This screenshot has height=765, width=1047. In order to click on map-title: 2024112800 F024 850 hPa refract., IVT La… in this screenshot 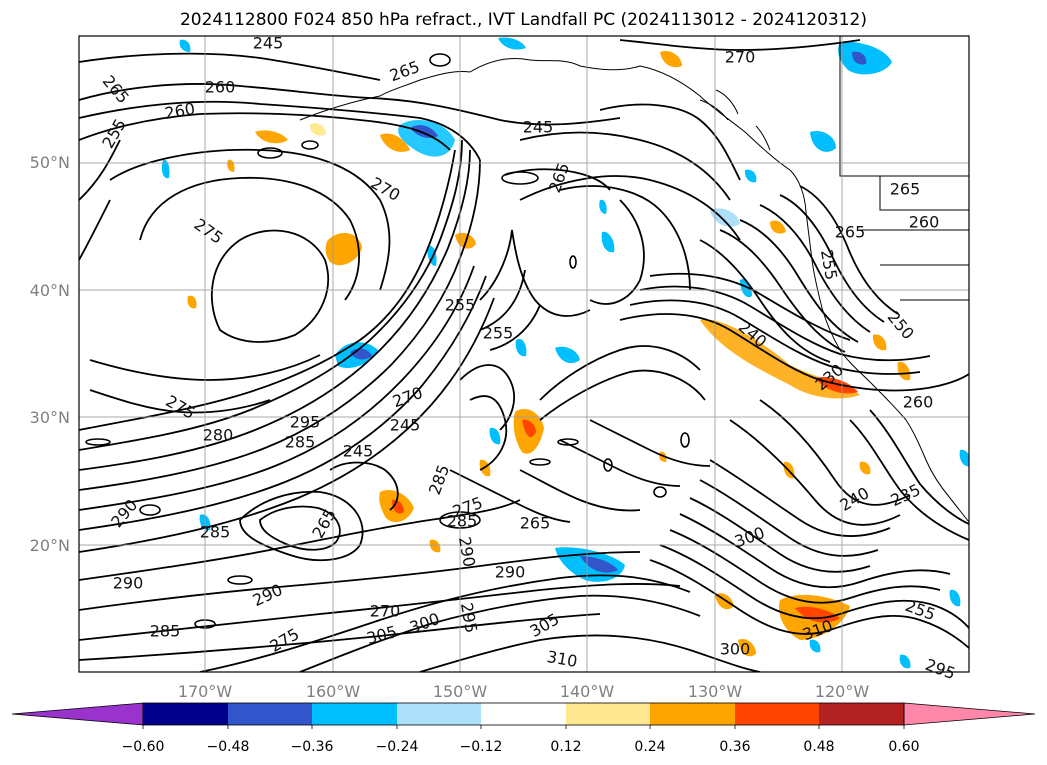, I will do `click(523, 20)`.